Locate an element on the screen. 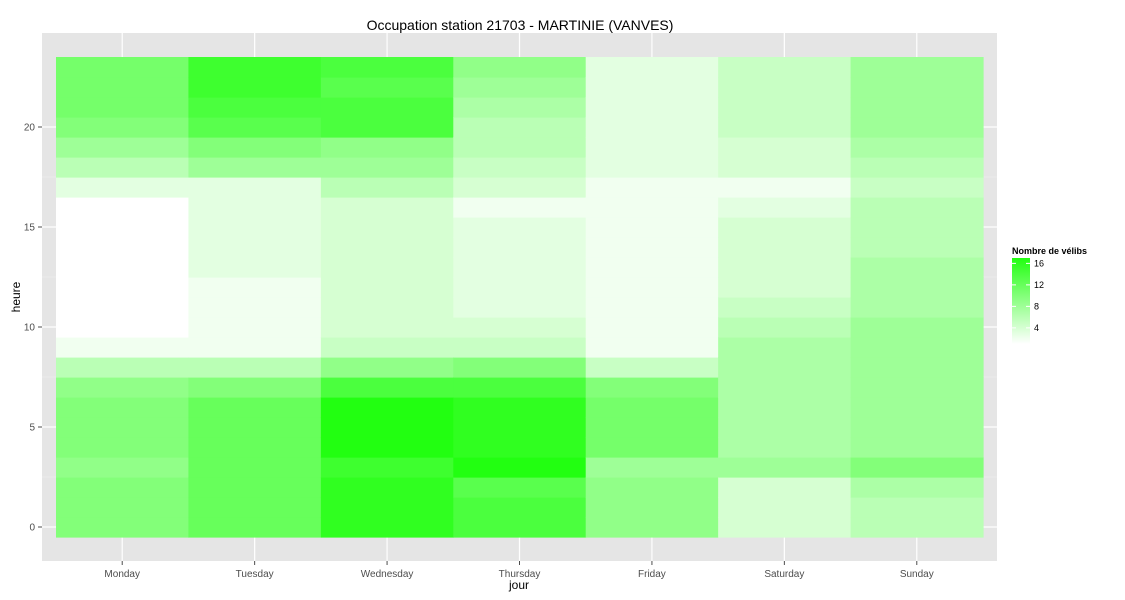  y-tick-label: 20 is located at coordinates (30, 128).